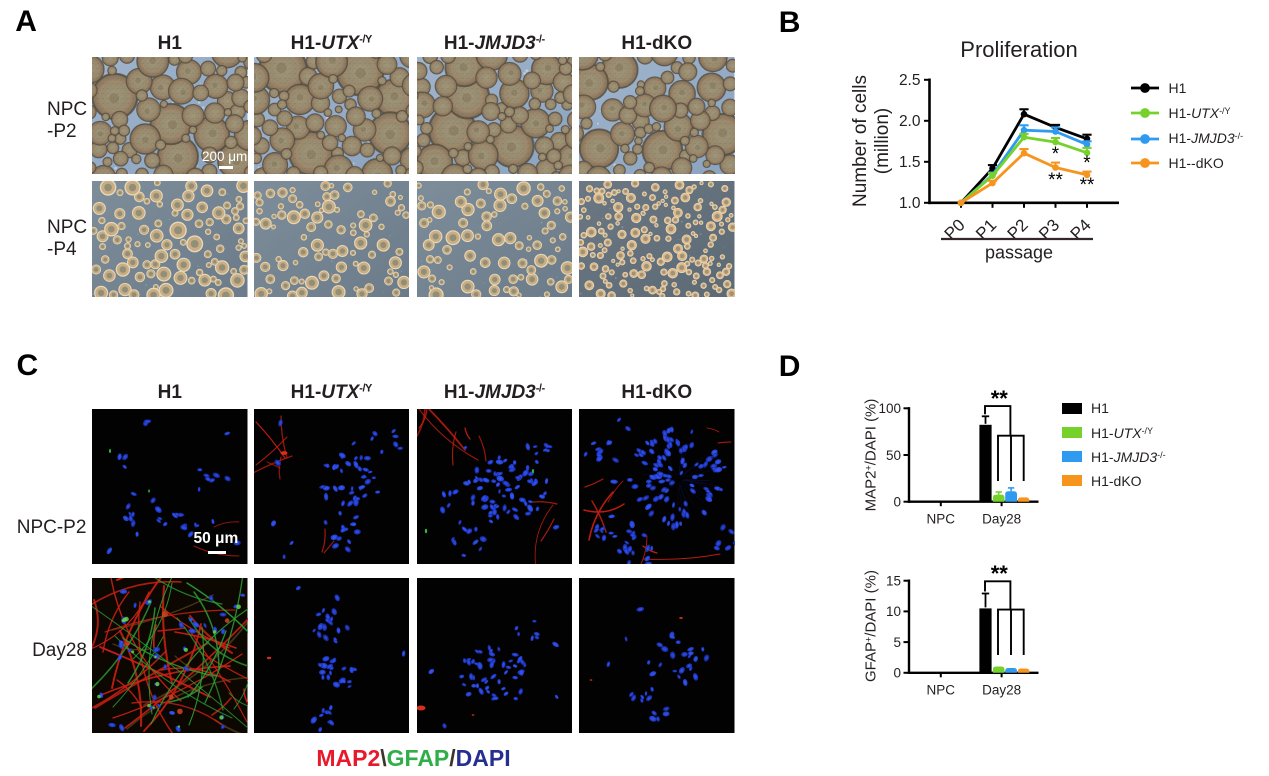  Describe the element at coordinates (893, 455) in the screenshot. I see `svg-text: 50` at that location.